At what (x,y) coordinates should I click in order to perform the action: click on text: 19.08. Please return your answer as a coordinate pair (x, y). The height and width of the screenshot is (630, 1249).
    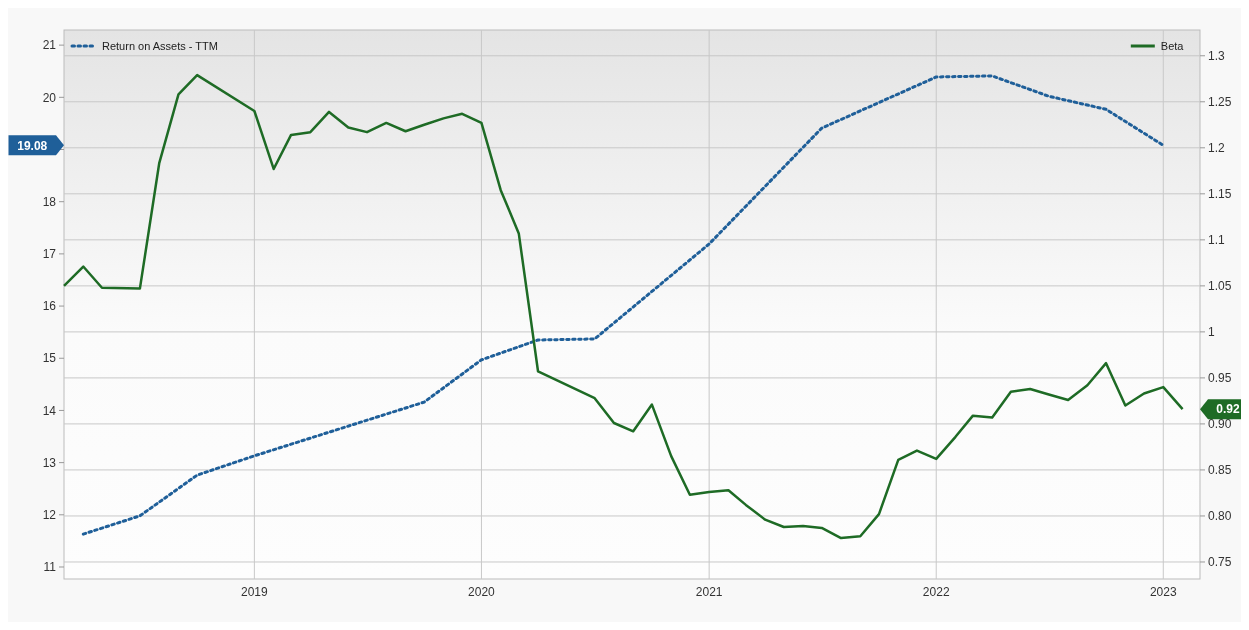
    Looking at the image, I should click on (32, 145).